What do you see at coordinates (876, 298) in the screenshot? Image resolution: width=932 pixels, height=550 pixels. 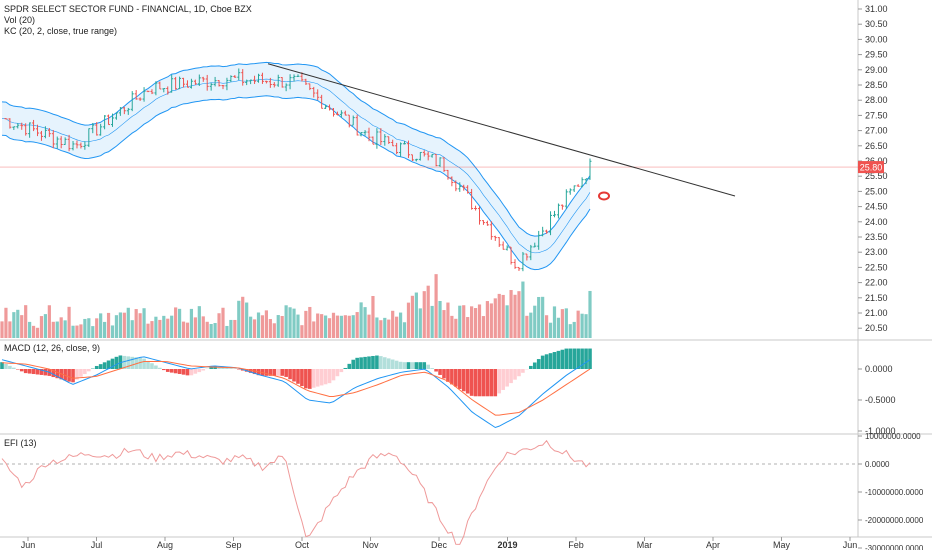 I see `price-tick-label: 21.50` at bounding box center [876, 298].